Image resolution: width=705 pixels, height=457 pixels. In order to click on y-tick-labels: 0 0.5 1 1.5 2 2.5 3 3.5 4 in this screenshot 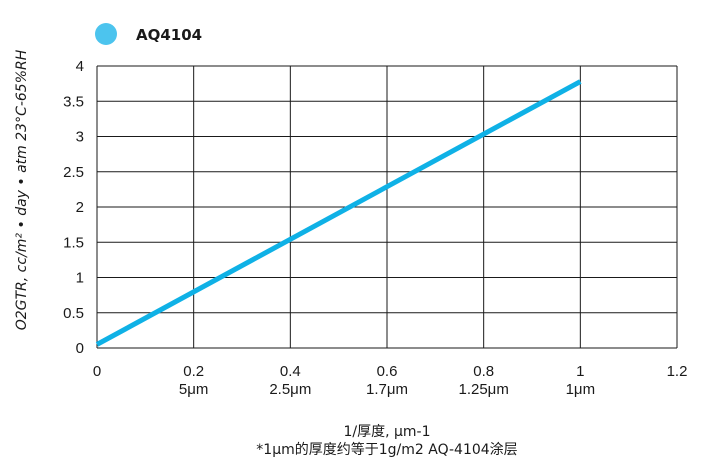, I will do `click(73, 207)`.